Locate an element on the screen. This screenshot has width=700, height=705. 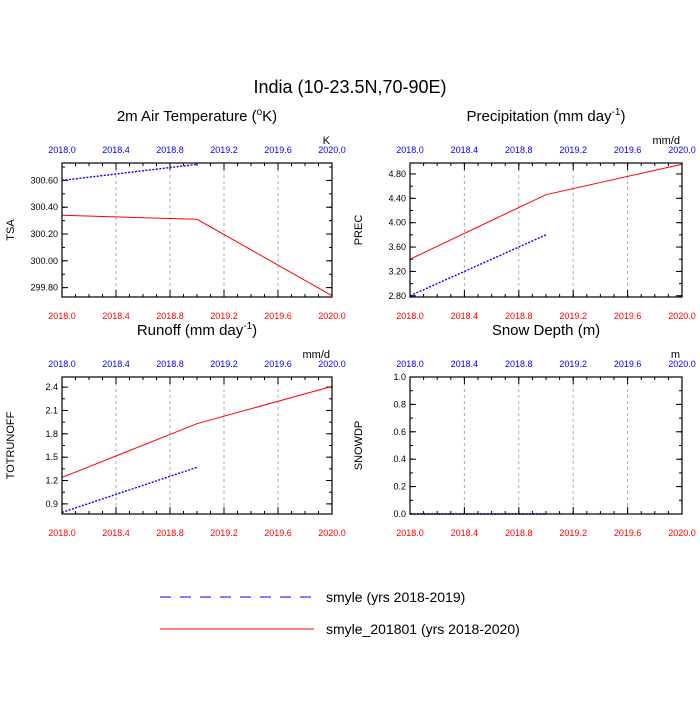
y-tick-label: 3.20 is located at coordinates (397, 271).